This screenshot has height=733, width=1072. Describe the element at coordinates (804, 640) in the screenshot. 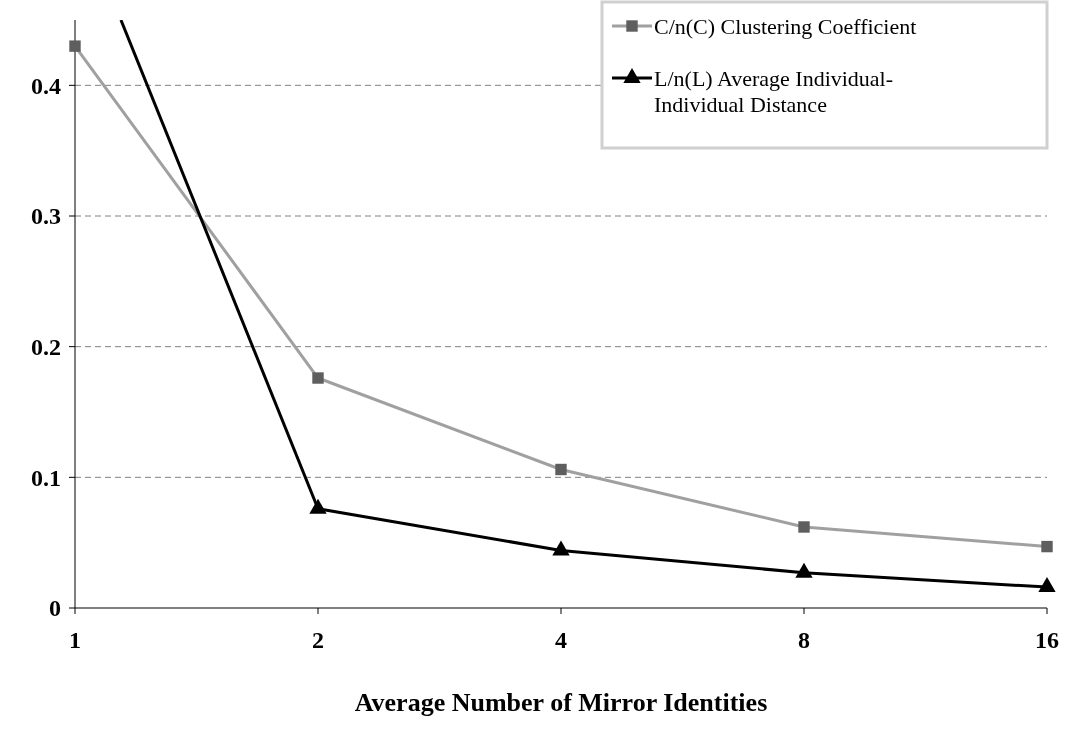

I see `x-tick-label: 8` at that location.